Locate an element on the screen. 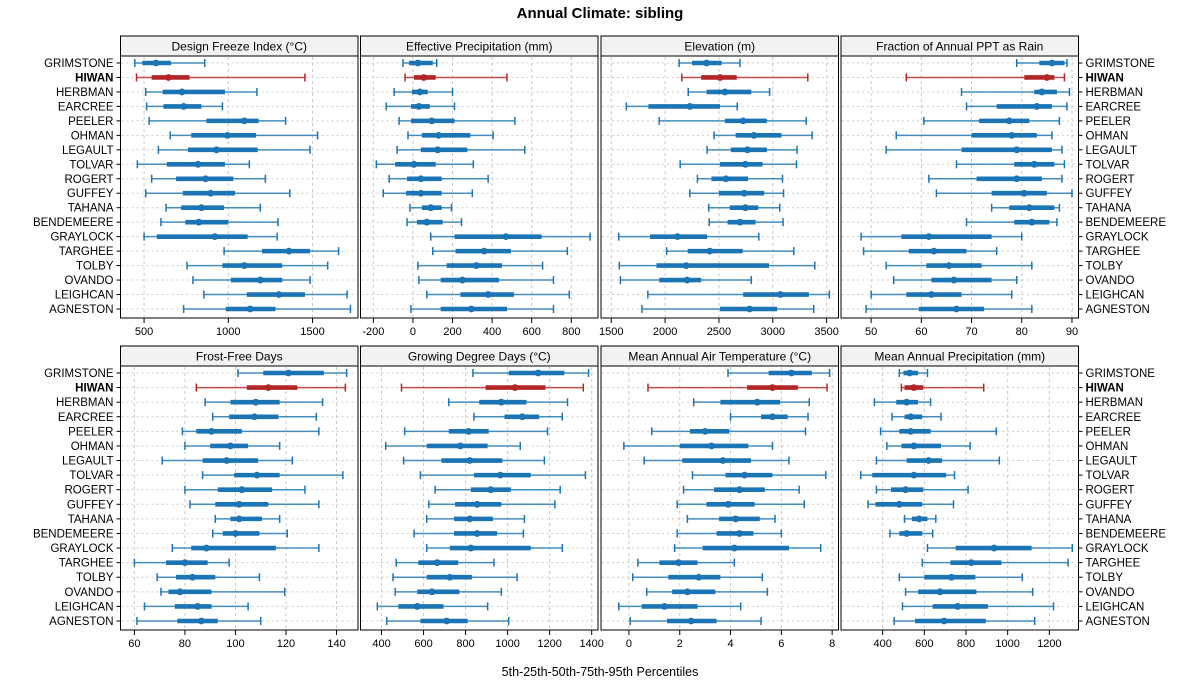 This screenshot has width=1200, height=700. station-label-right: ROGERT is located at coordinates (1110, 180).